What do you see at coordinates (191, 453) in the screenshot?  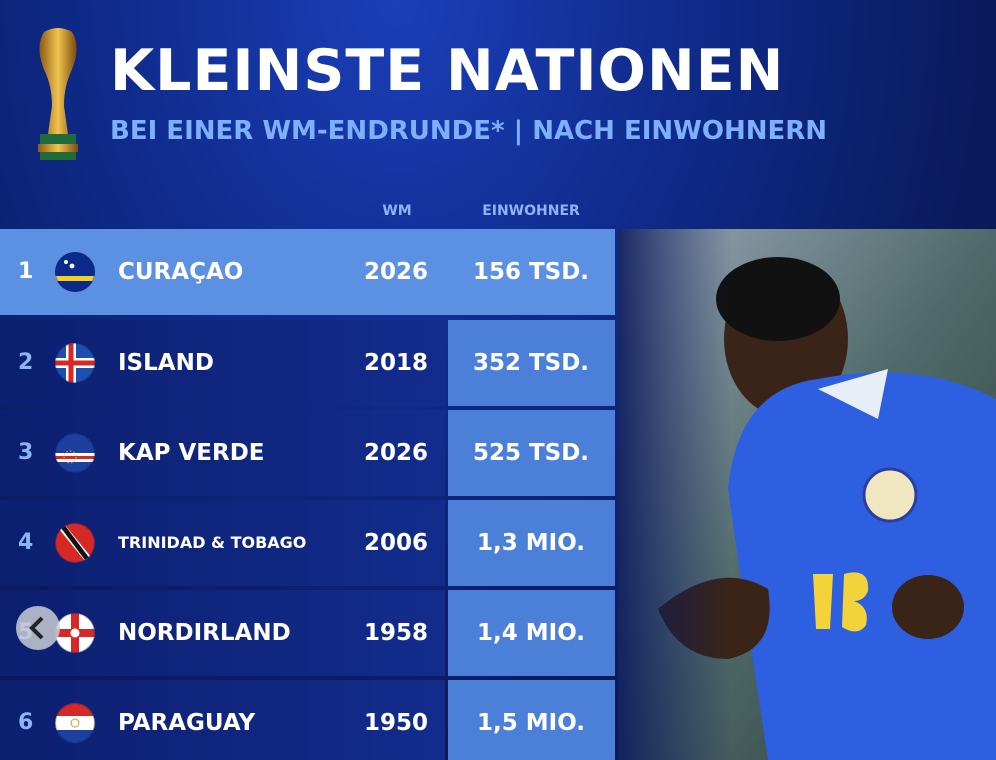 I see `country-name: KAP VERDE` at bounding box center [191, 453].